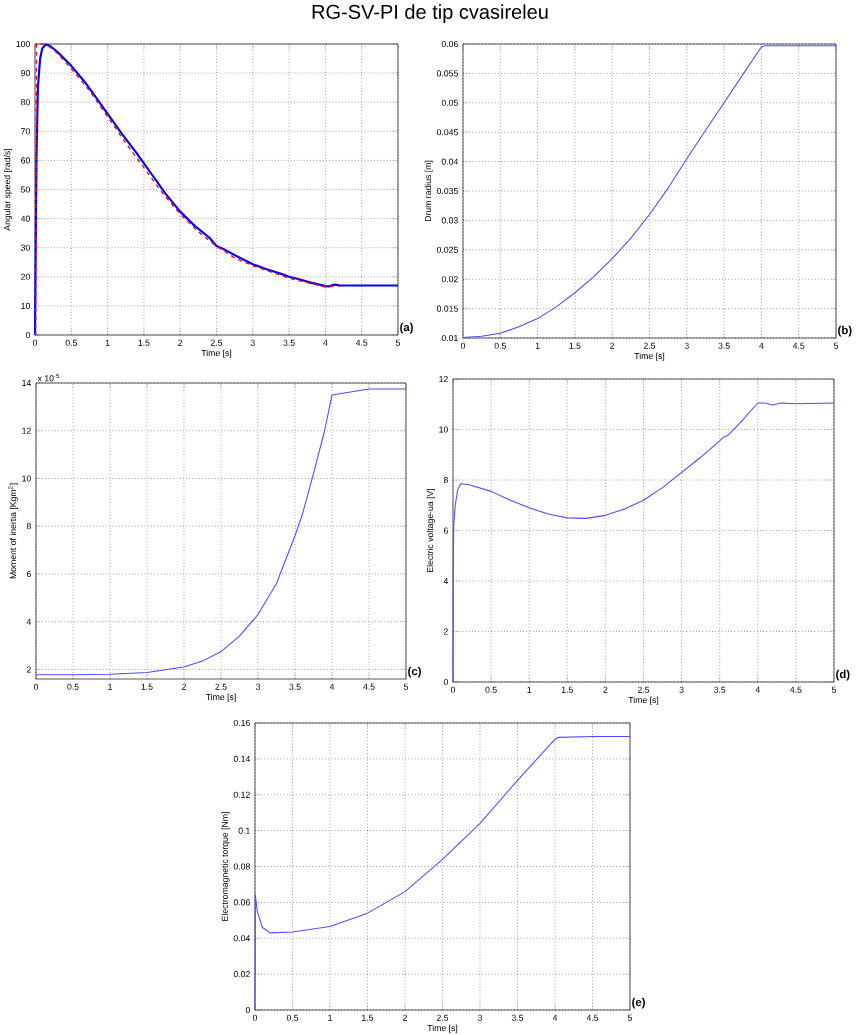  I want to click on y-tick-label: 0.045, so click(447, 132).